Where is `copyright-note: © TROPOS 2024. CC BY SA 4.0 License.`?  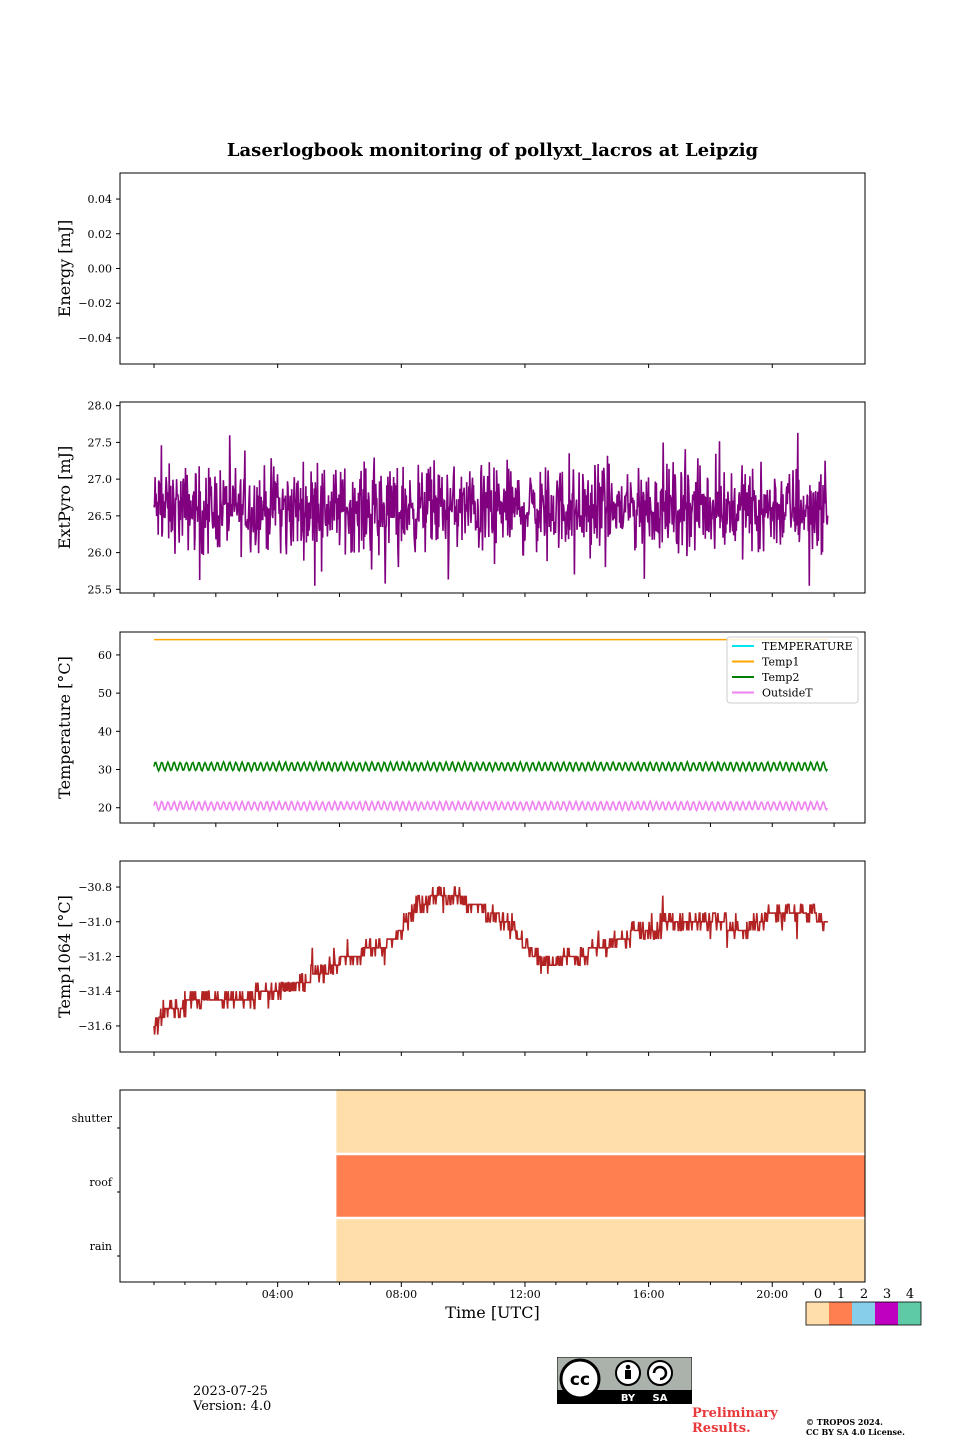 copyright-note: © TROPOS 2024. CC BY SA 4.0 License. is located at coordinates (855, 1427).